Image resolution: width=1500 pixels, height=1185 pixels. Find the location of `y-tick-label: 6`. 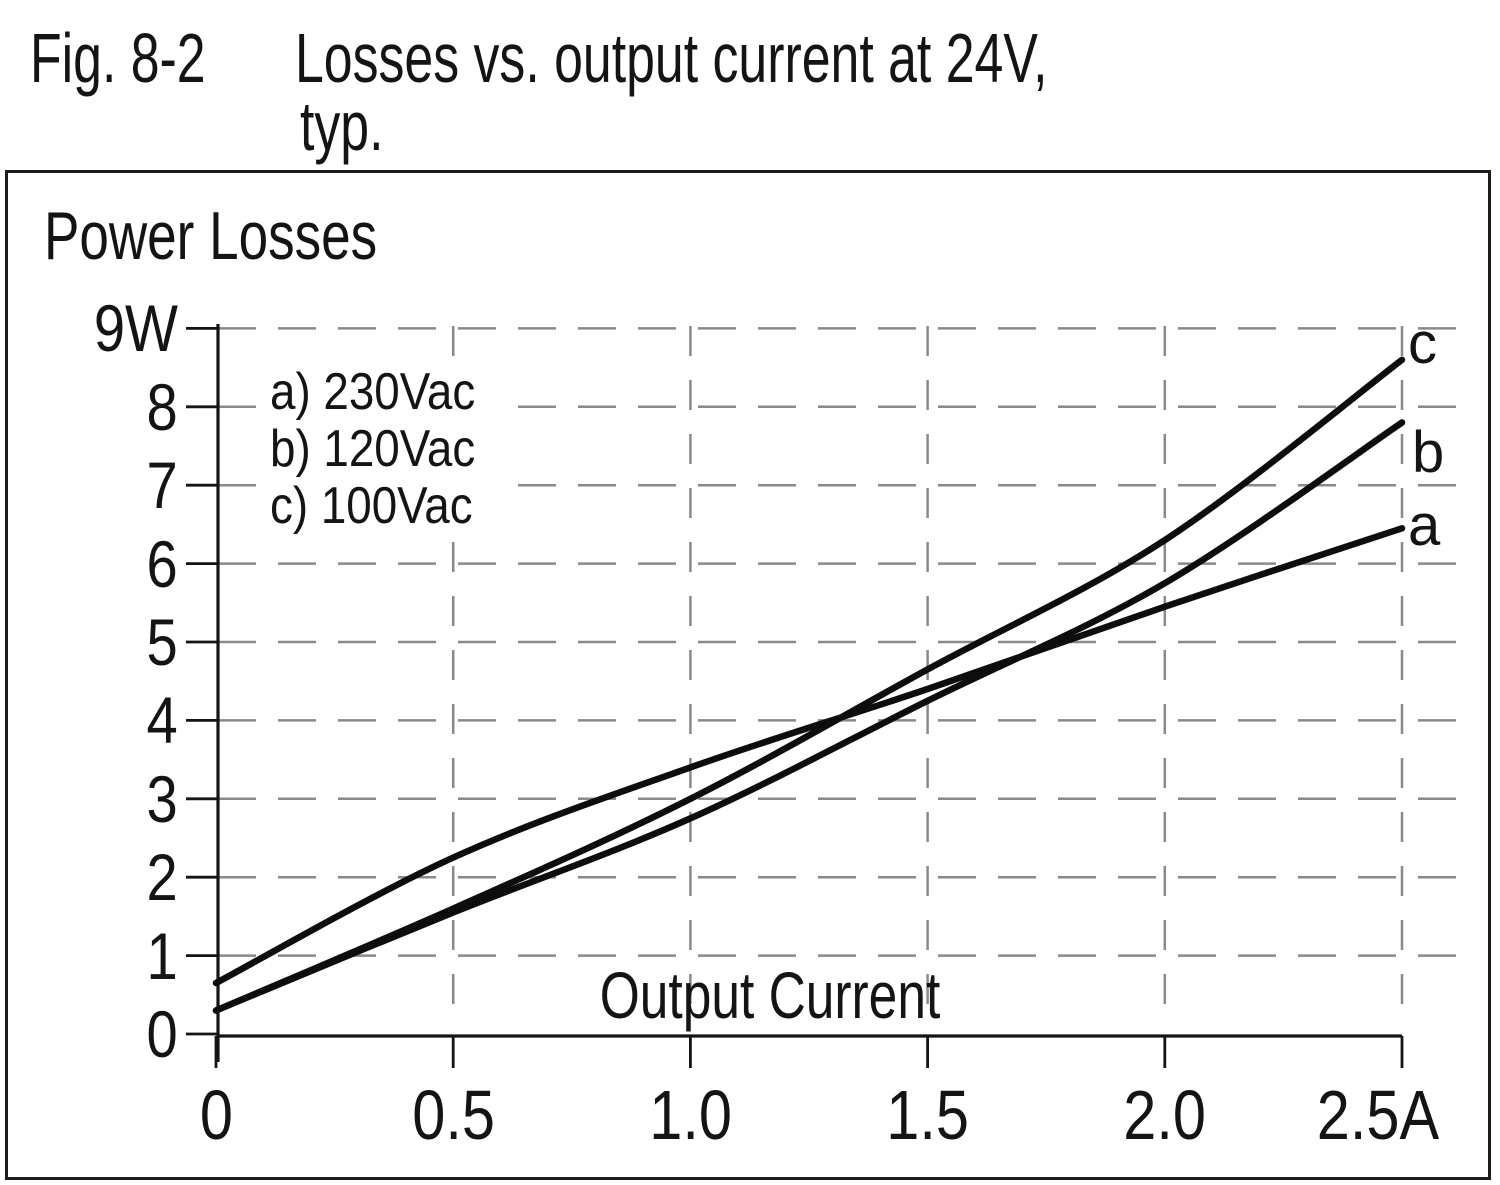

y-tick-label: 6 is located at coordinates (159, 564).